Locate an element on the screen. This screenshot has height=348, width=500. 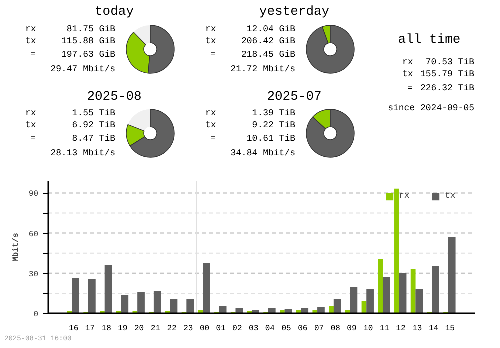
legend-label: tx is located at coordinates (451, 196).